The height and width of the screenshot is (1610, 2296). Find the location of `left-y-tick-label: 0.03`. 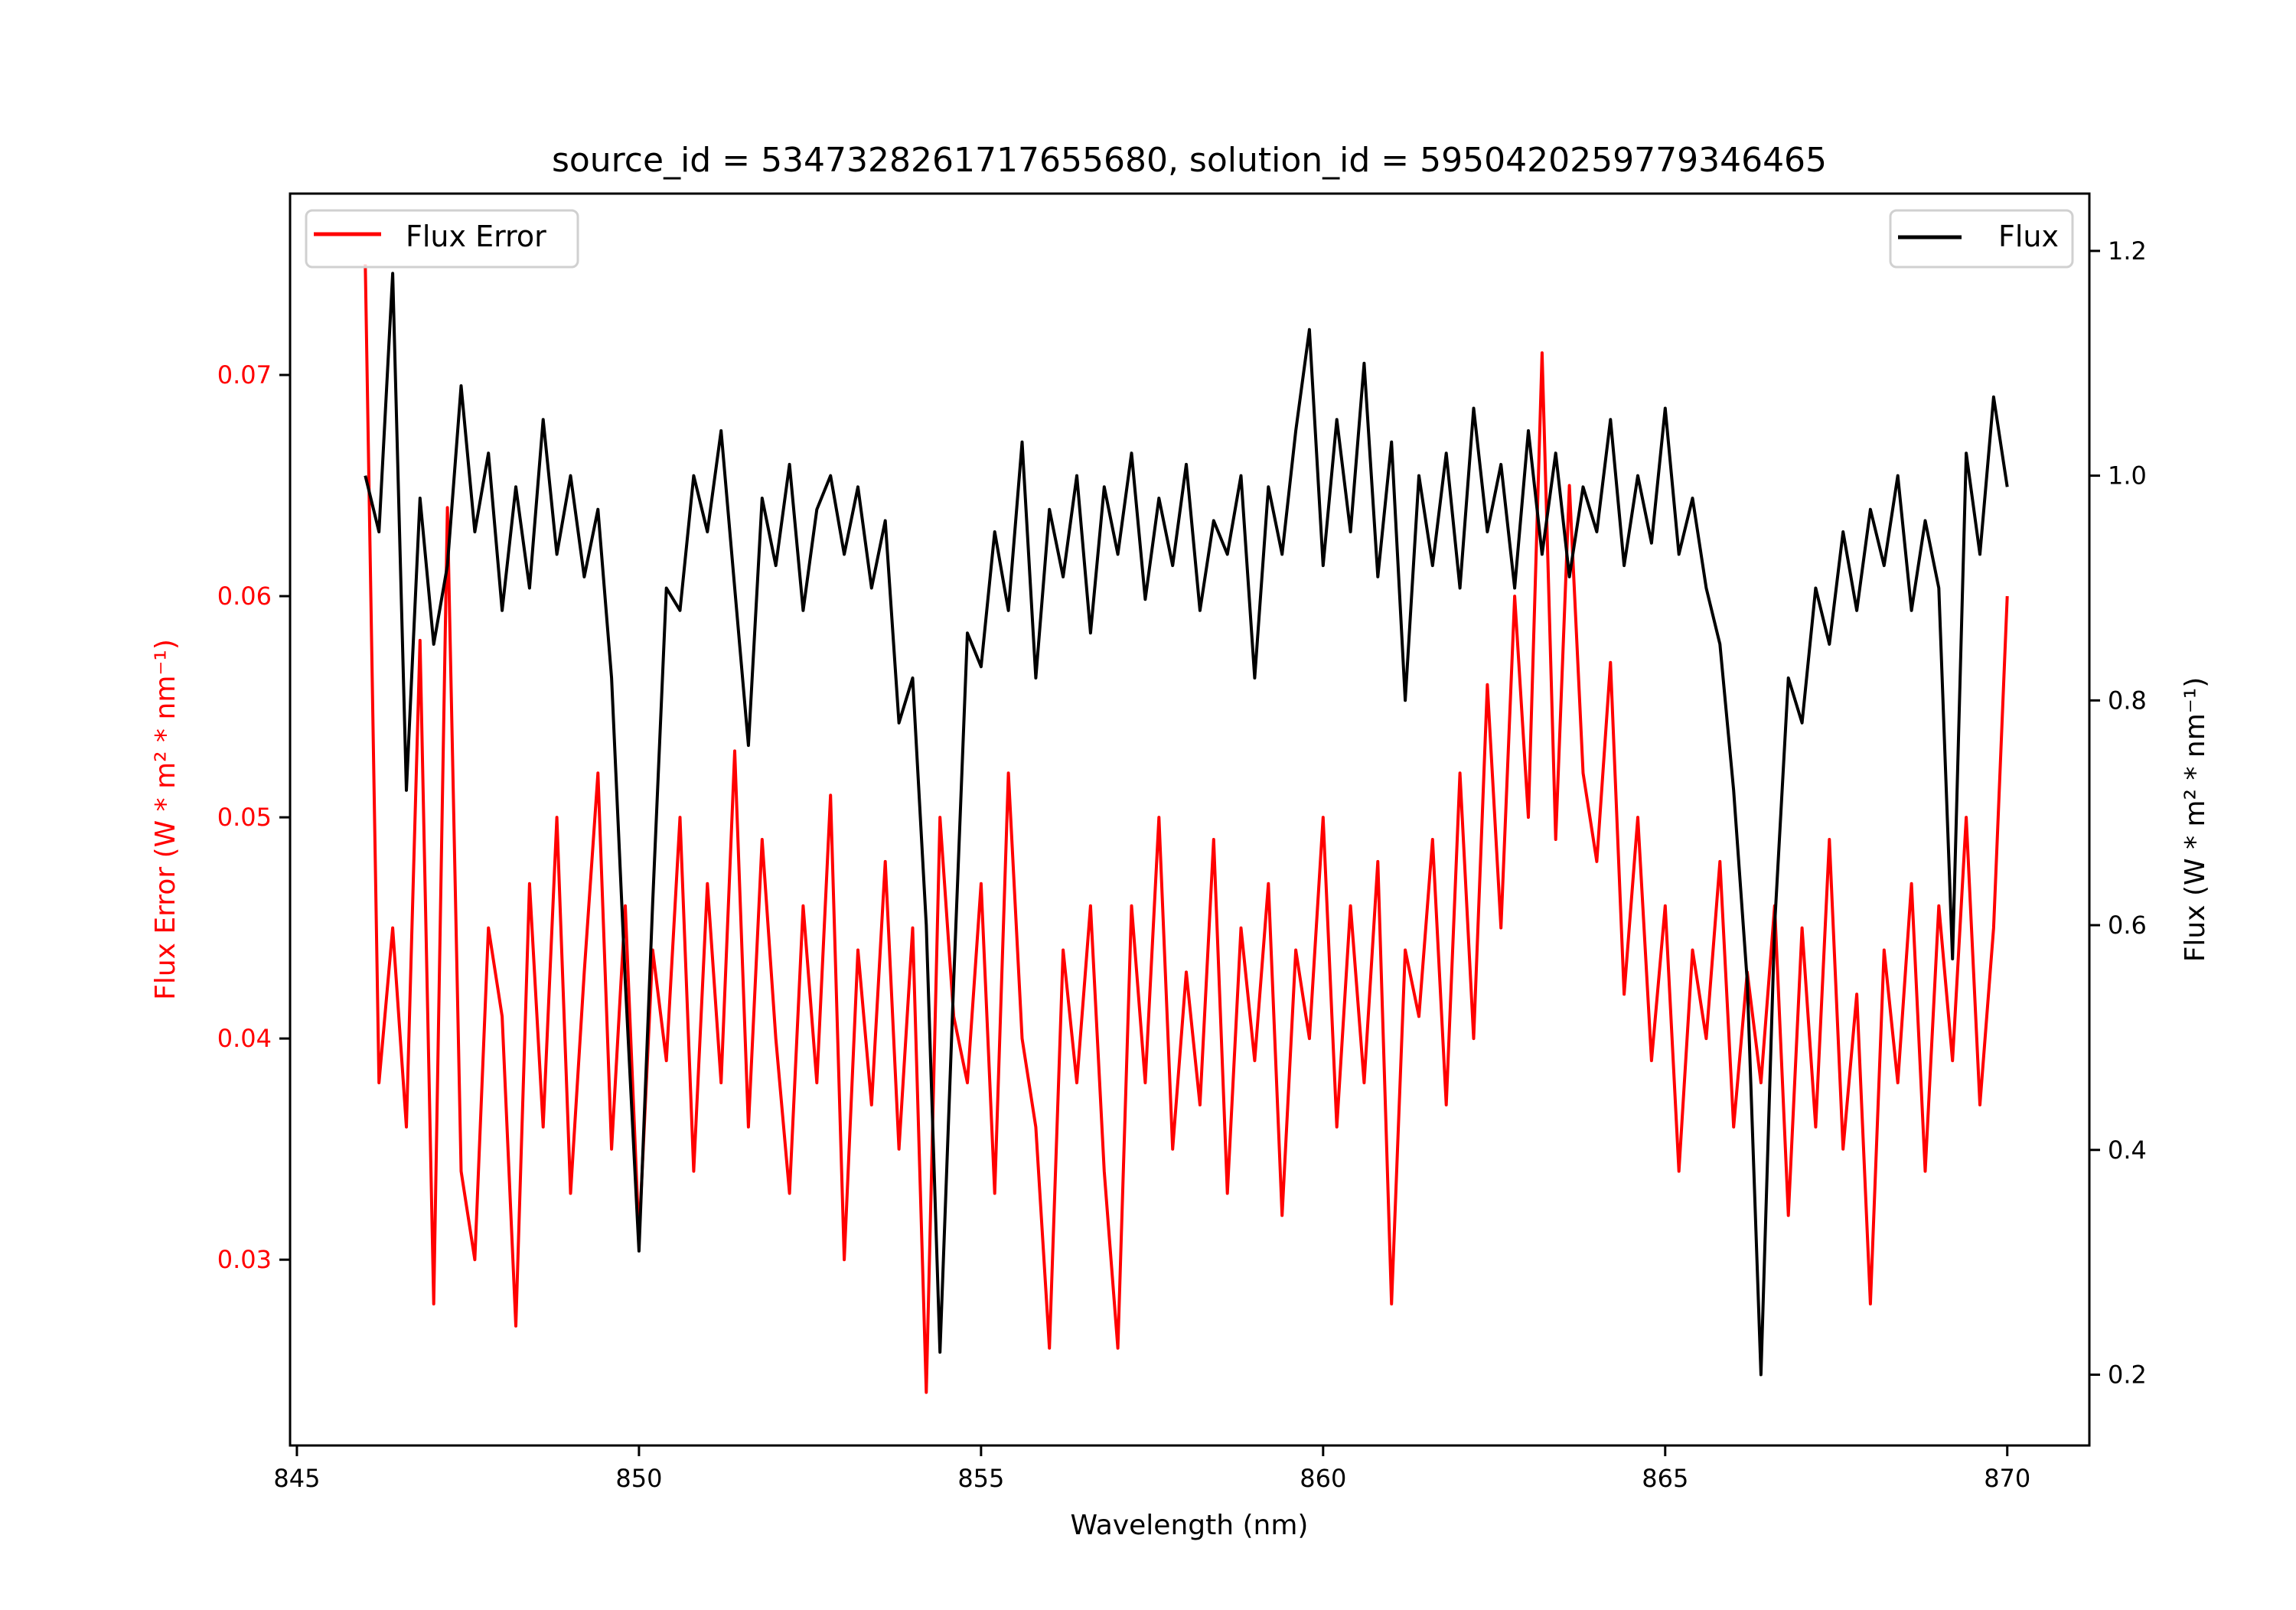

left-y-tick-label: 0.03 is located at coordinates (244, 1259).